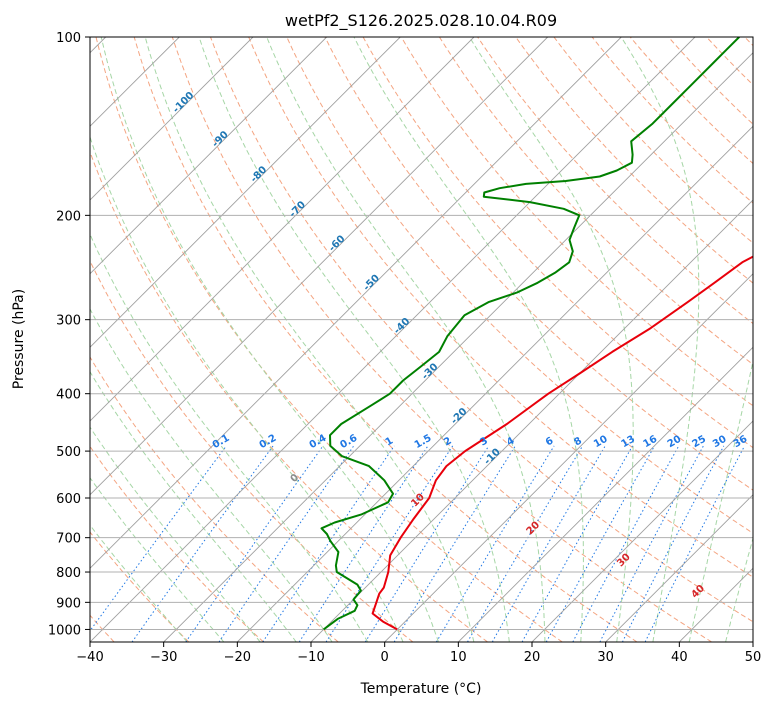 The height and width of the screenshot is (708, 775). I want to click on x-axis: −40 −30 −20 −10 0 10 20 30 40 50, so click(418, 653).